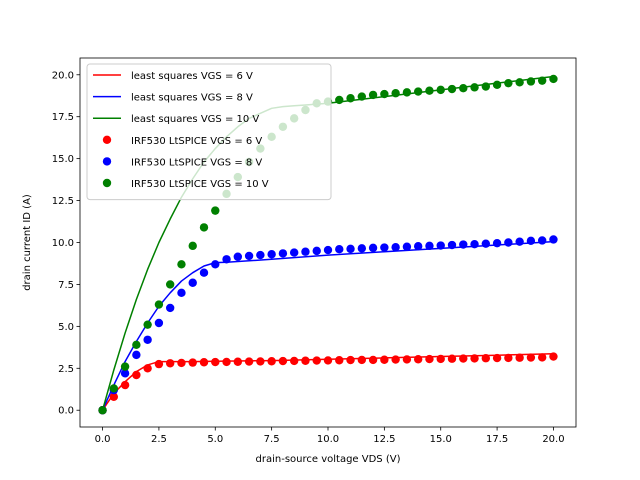 This screenshot has height=480, width=640. Describe the element at coordinates (66, 411) in the screenshot. I see `y-tick-label: 0.0` at that location.